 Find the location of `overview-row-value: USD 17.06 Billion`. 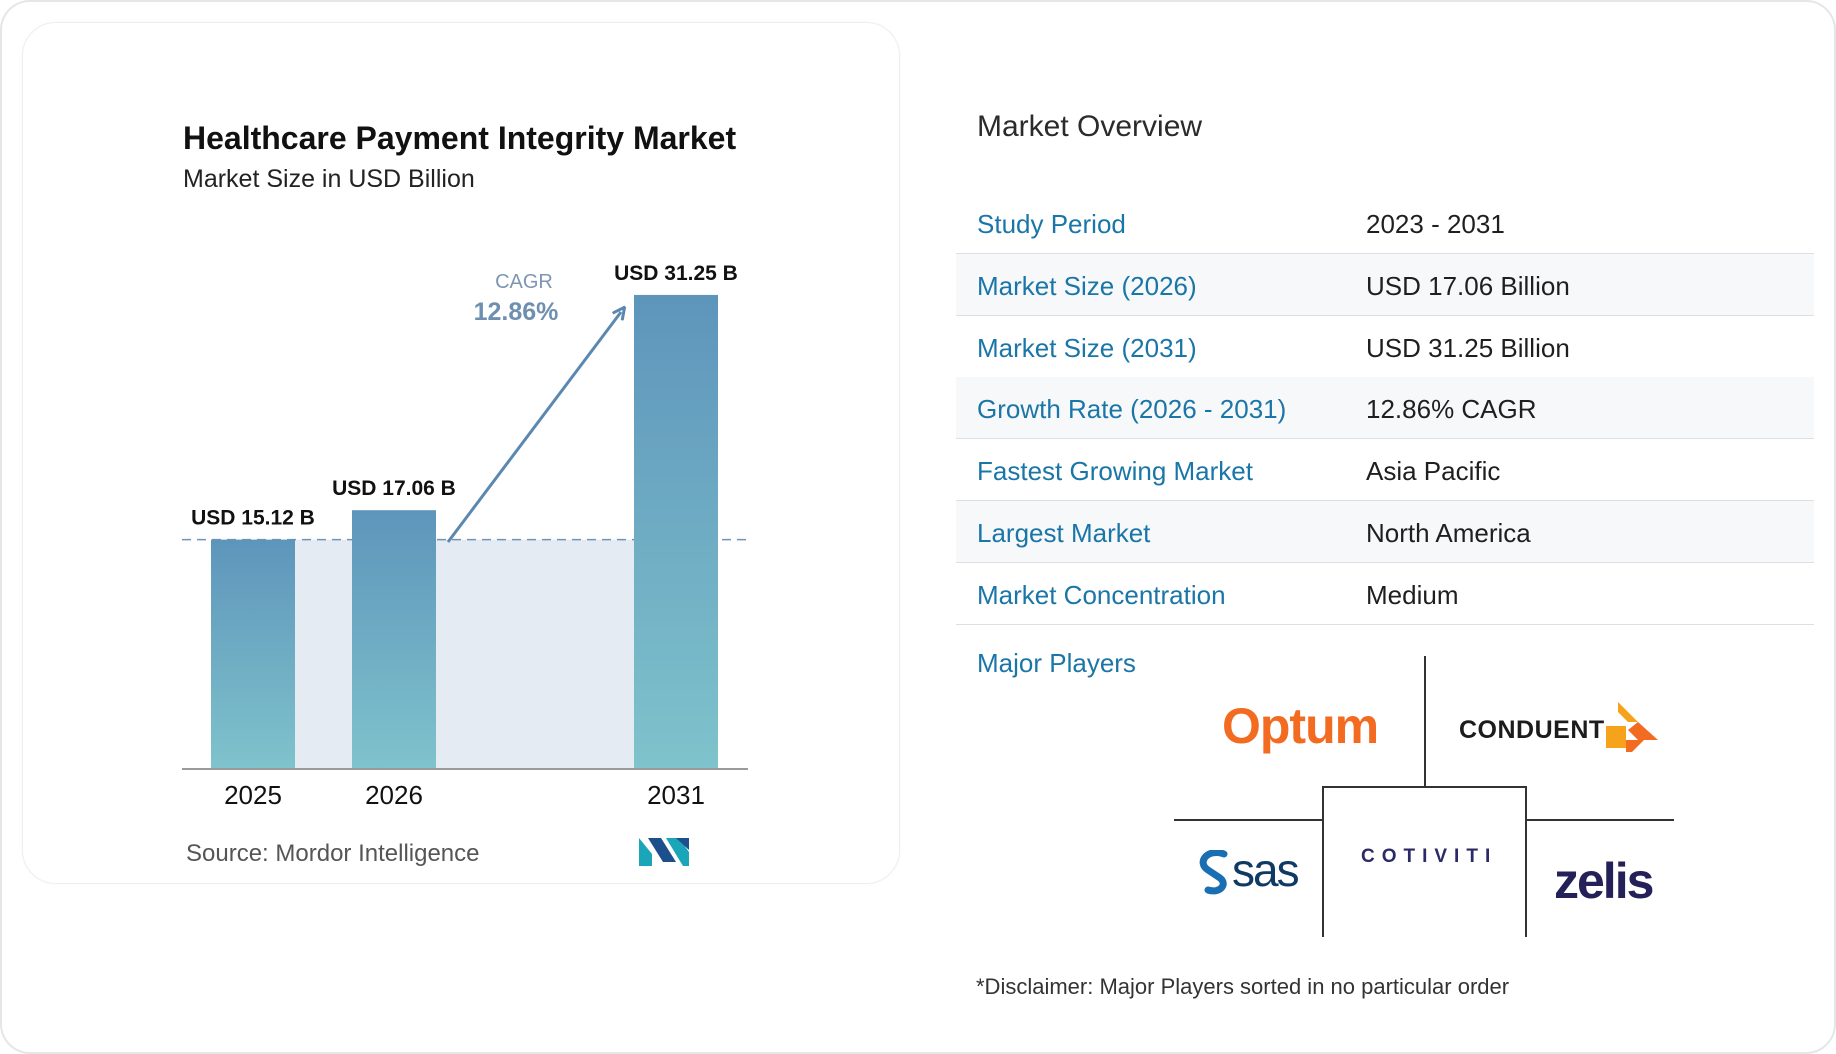

overview-row-value: USD 17.06 Billion is located at coordinates (1468, 286).